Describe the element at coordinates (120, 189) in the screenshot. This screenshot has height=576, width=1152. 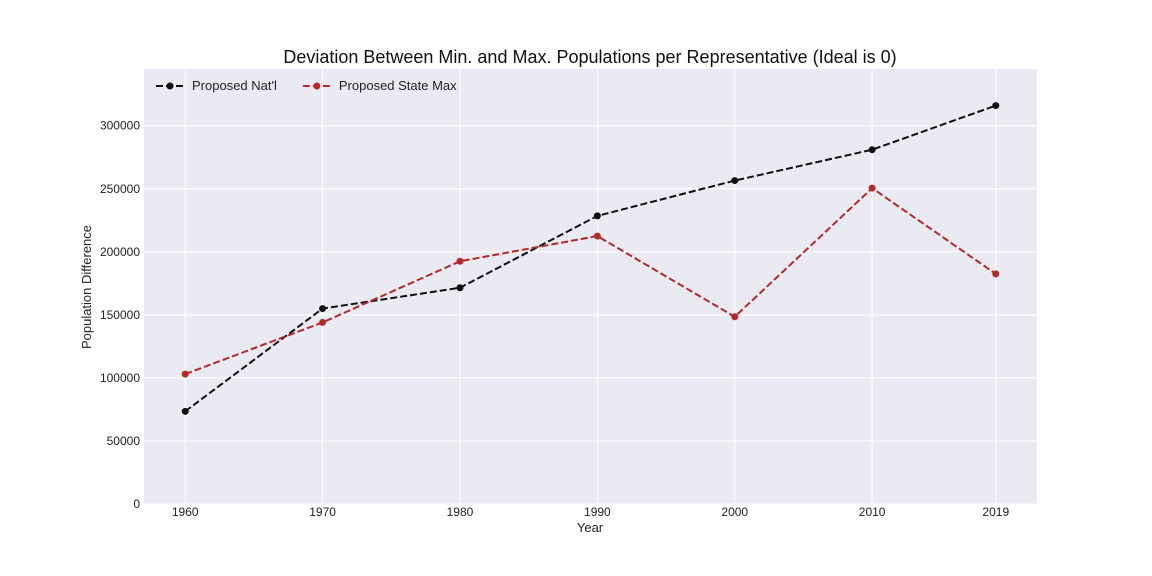
I see `y-tick-label: 250000` at that location.